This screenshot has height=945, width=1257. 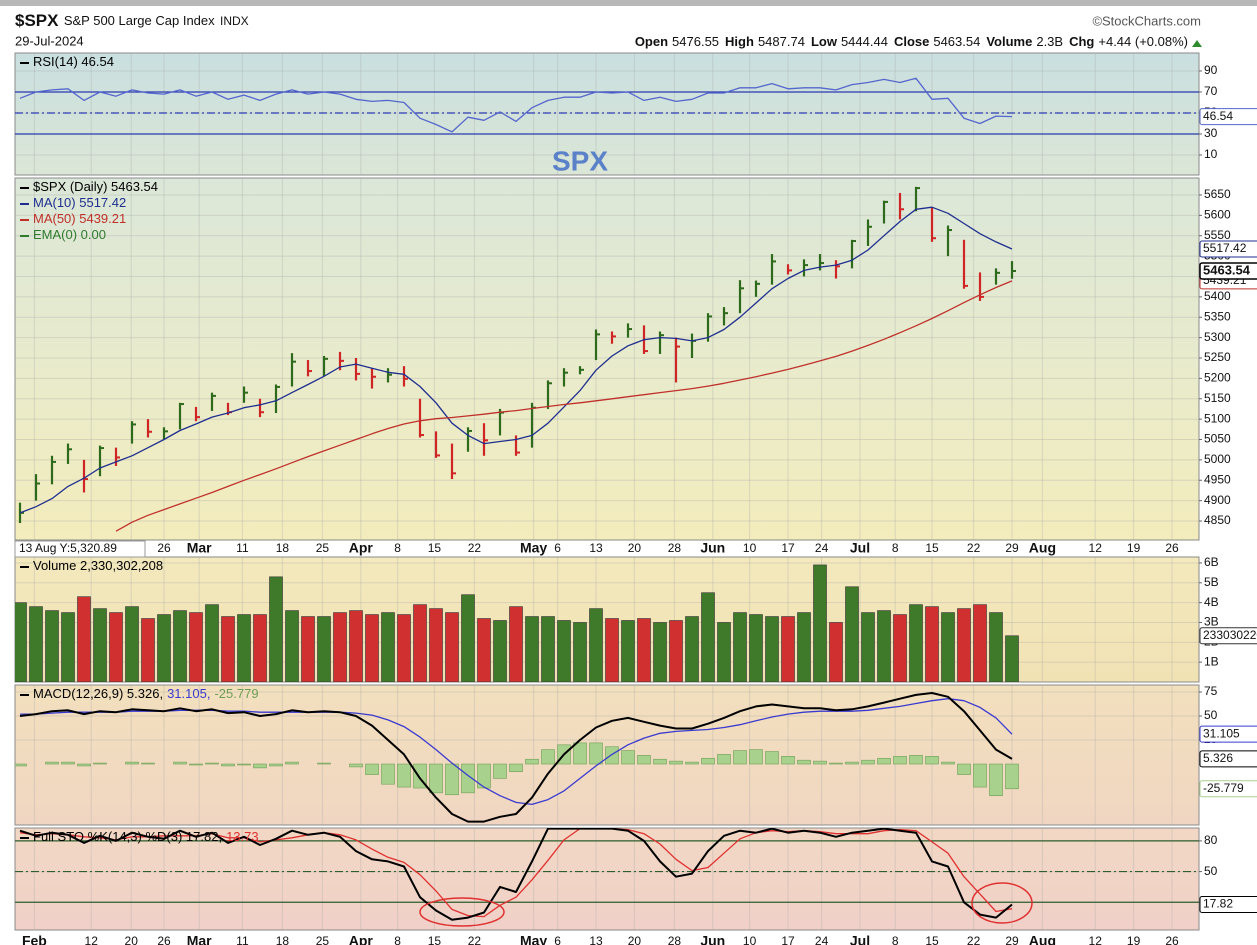 I want to click on panel, so click(x=607, y=879).